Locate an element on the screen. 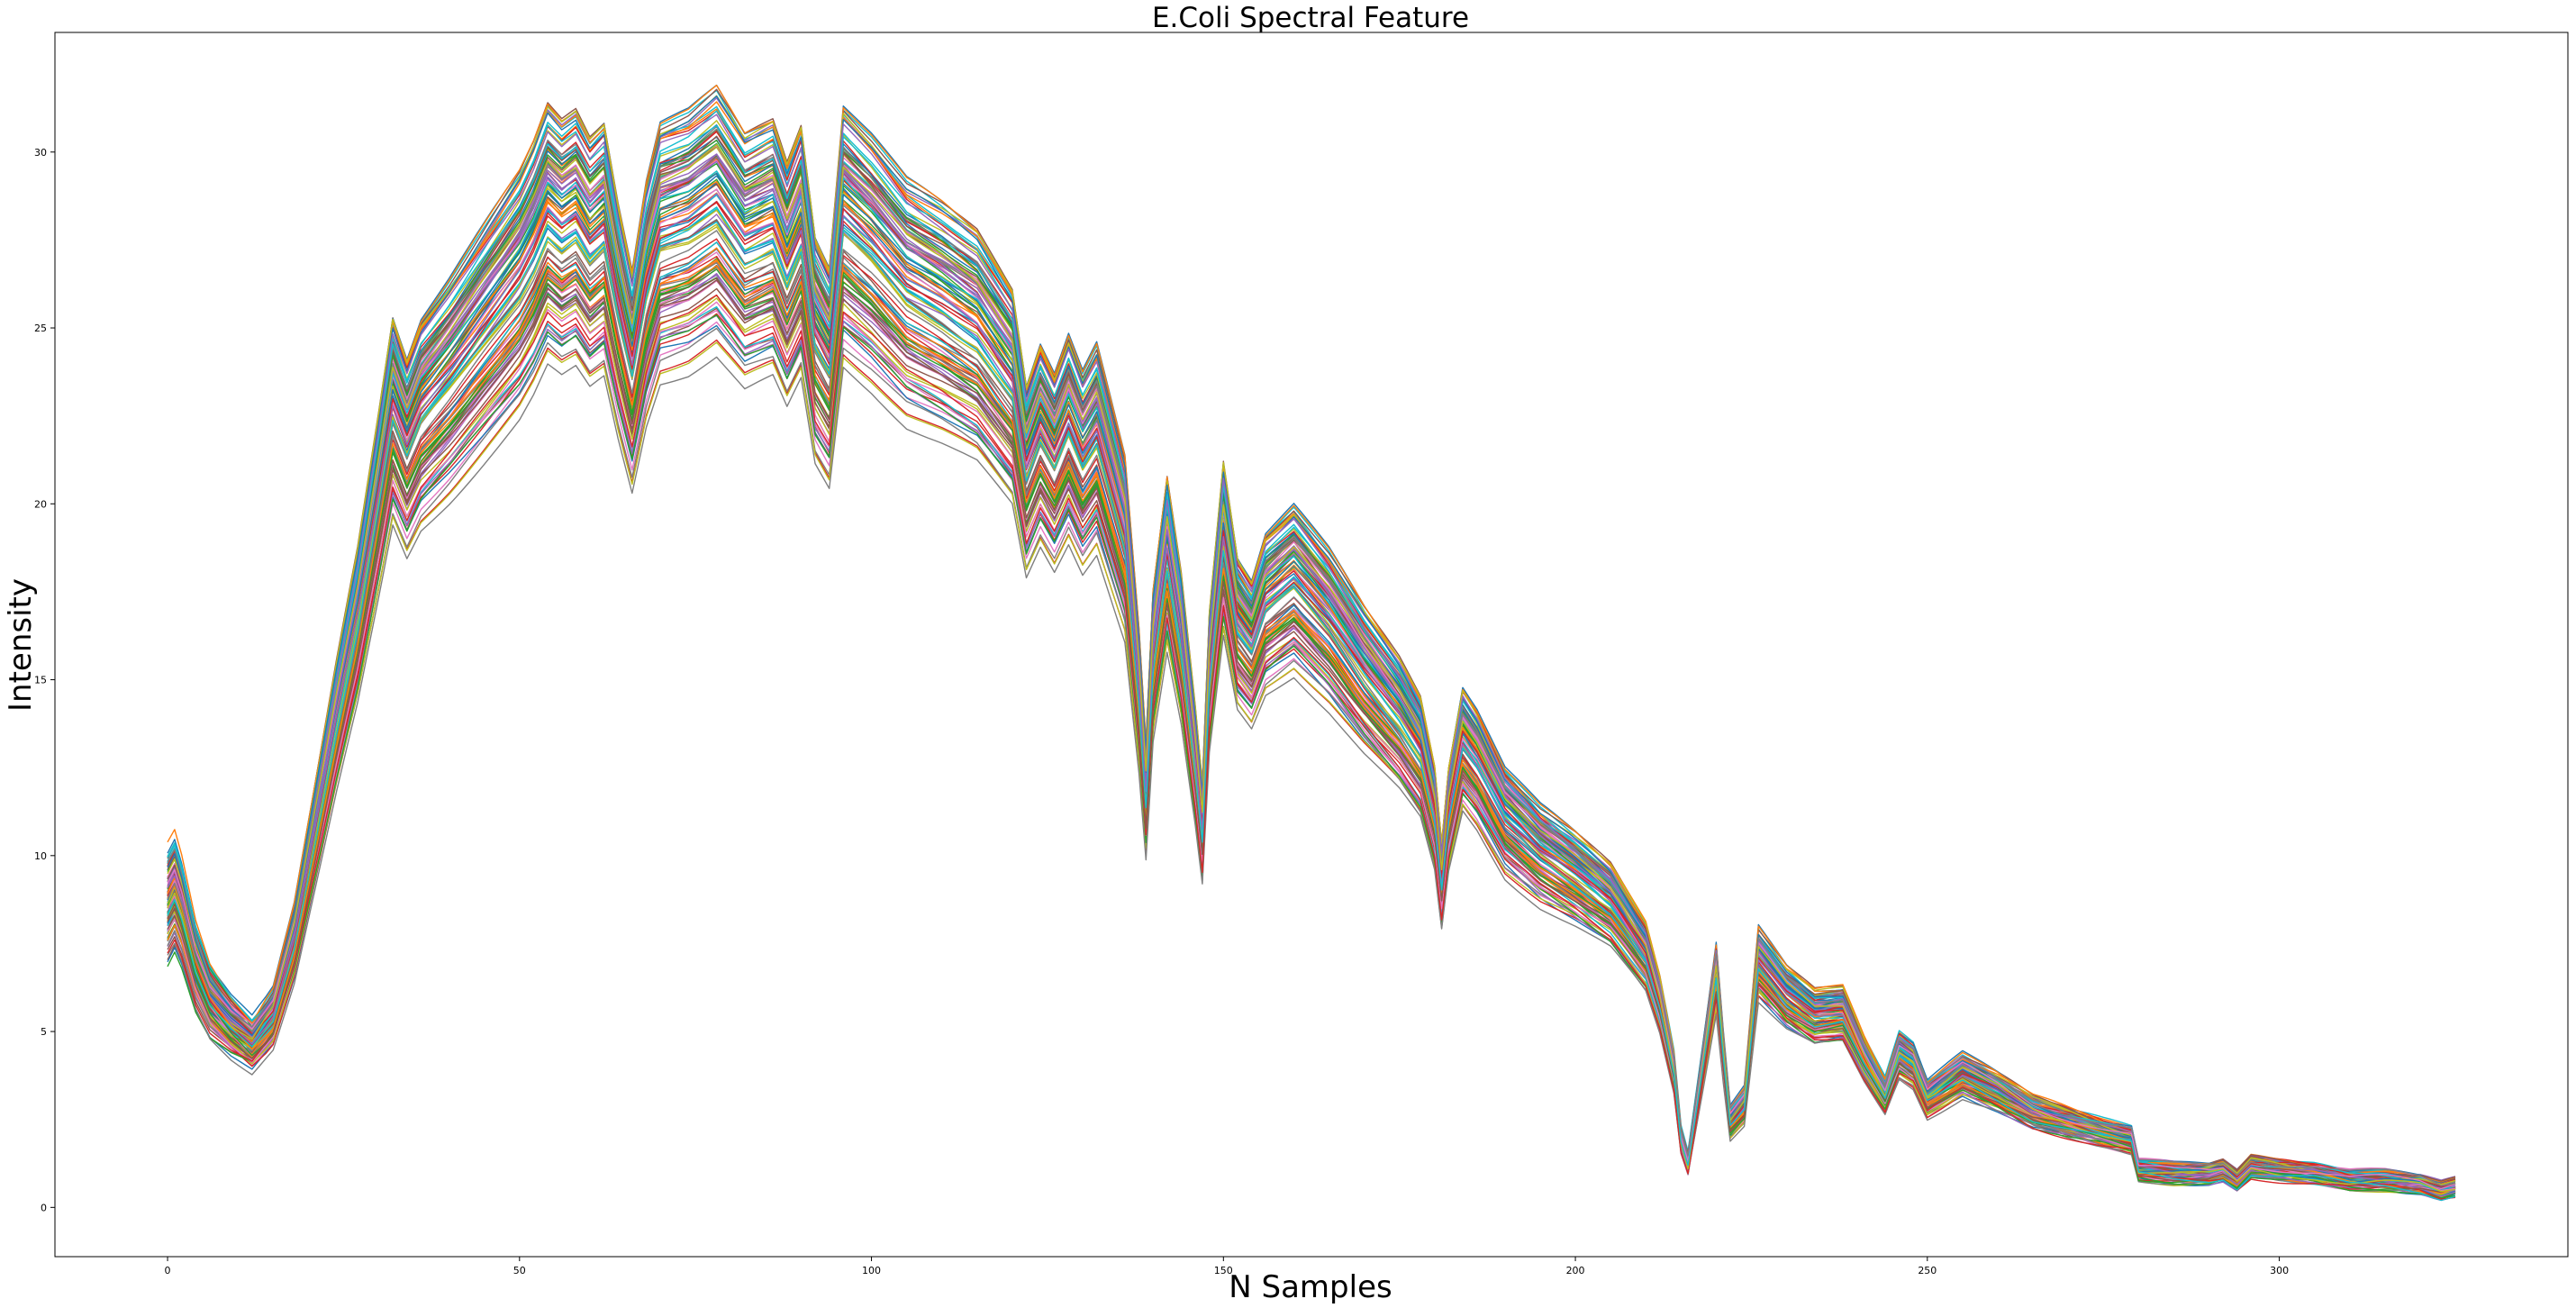  x-tick-label: 100 is located at coordinates (872, 1270).